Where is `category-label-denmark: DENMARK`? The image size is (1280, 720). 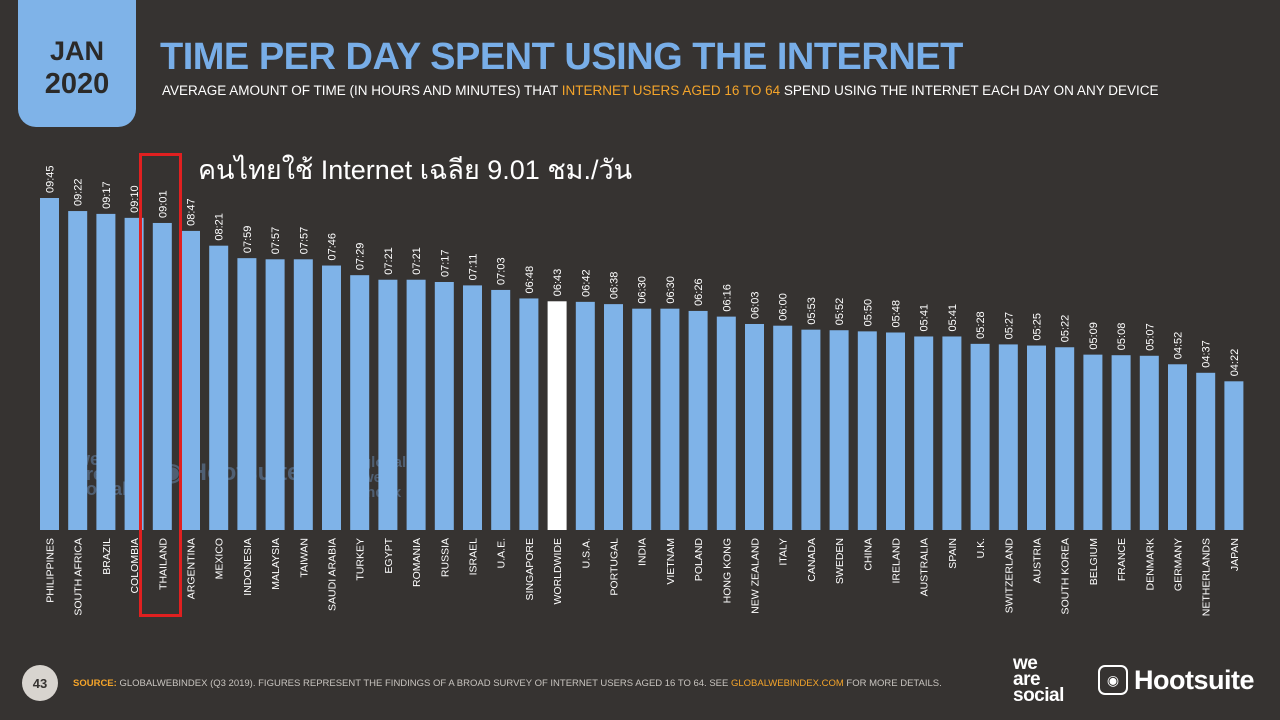 category-label-denmark: DENMARK is located at coordinates (1150, 564).